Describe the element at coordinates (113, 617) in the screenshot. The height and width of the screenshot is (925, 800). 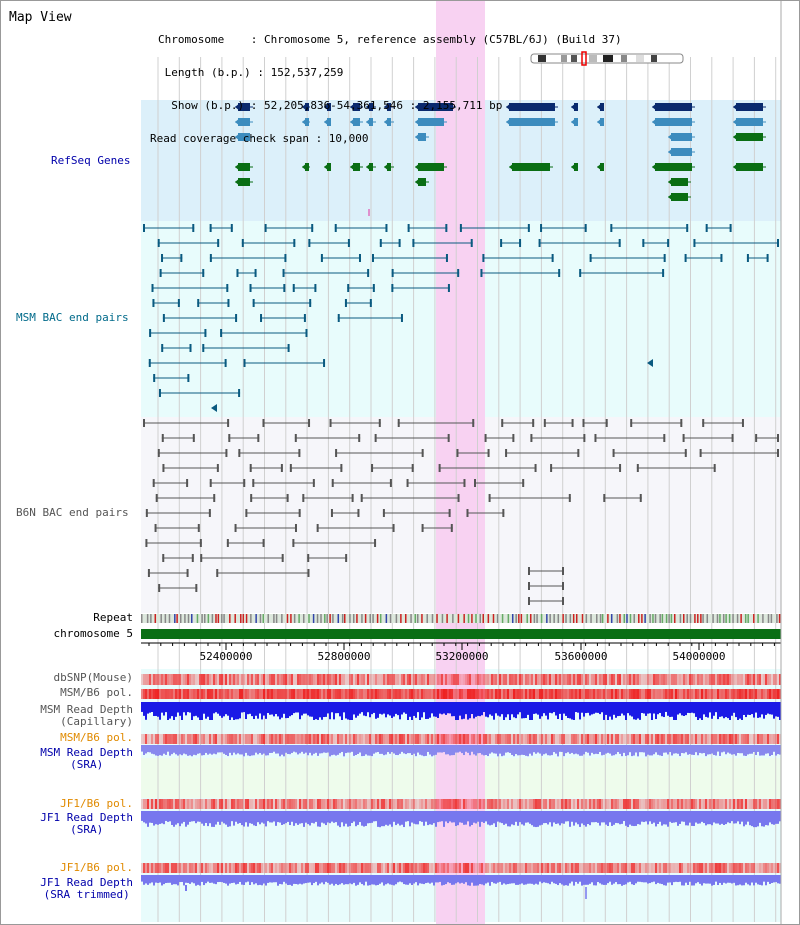
I see `track-label-repeat: Repeat` at that location.